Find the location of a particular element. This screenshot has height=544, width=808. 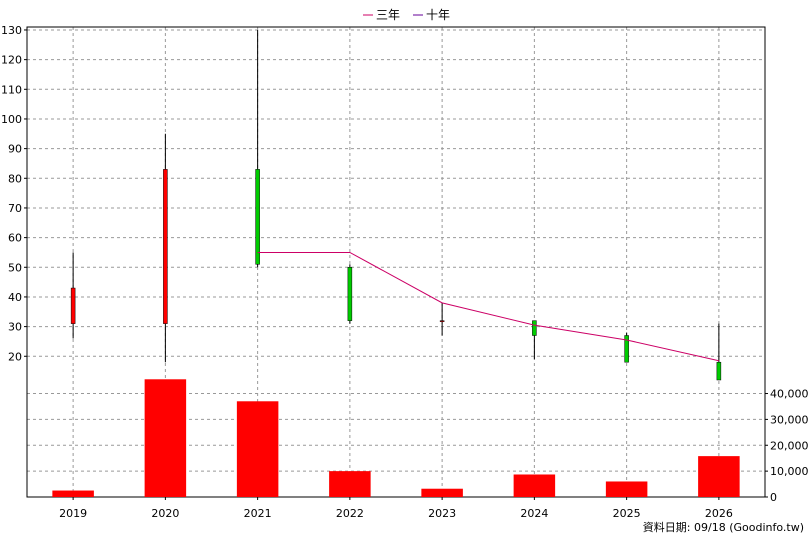

volume-tick-label: 30,000 is located at coordinates (789, 419).